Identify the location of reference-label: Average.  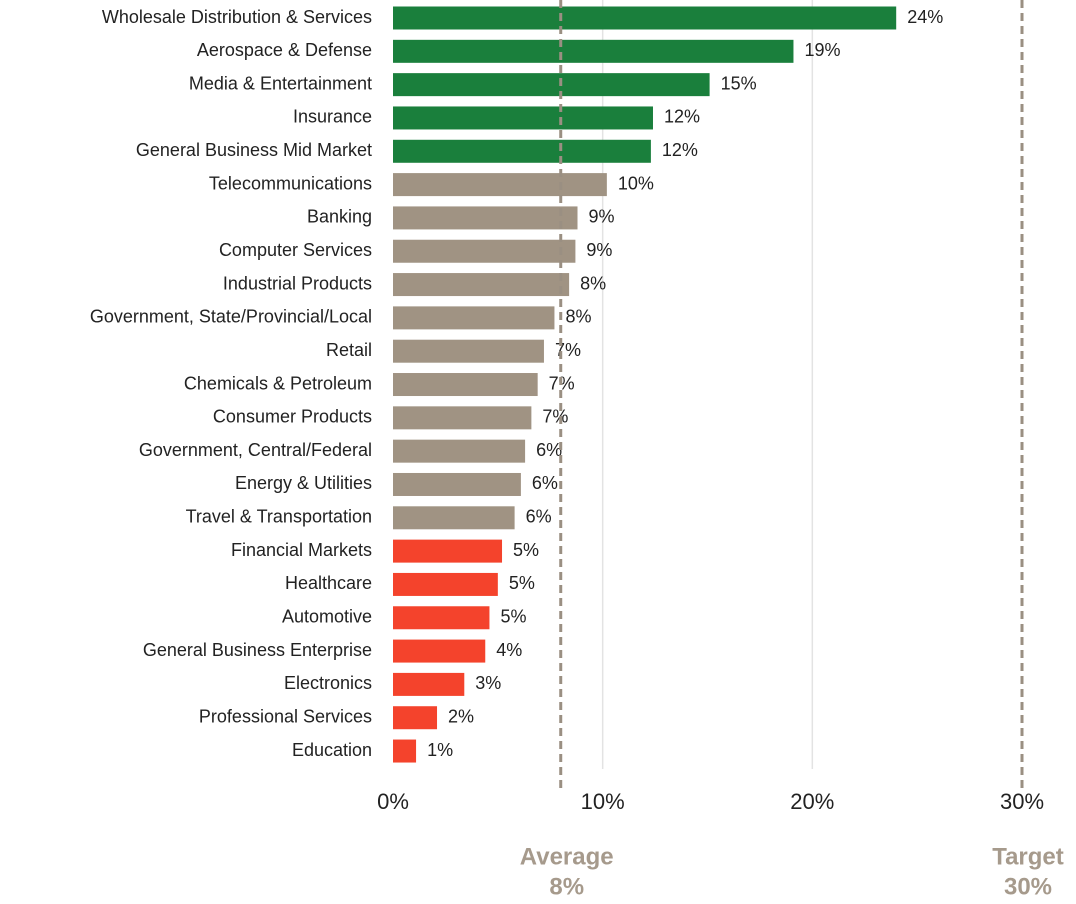
(567, 856).